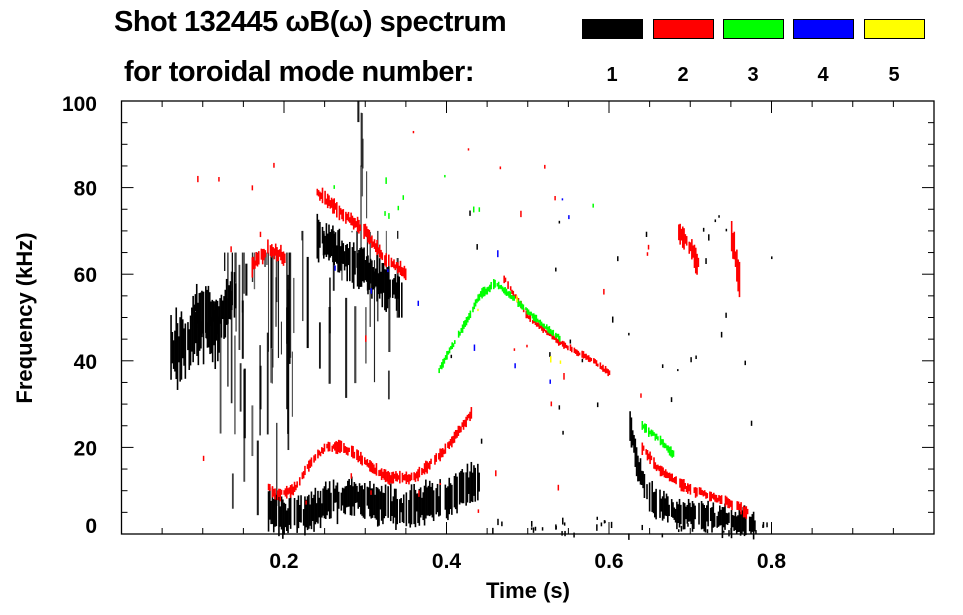  Describe the element at coordinates (91, 526) in the screenshot. I see `y-tick-label: 0` at that location.